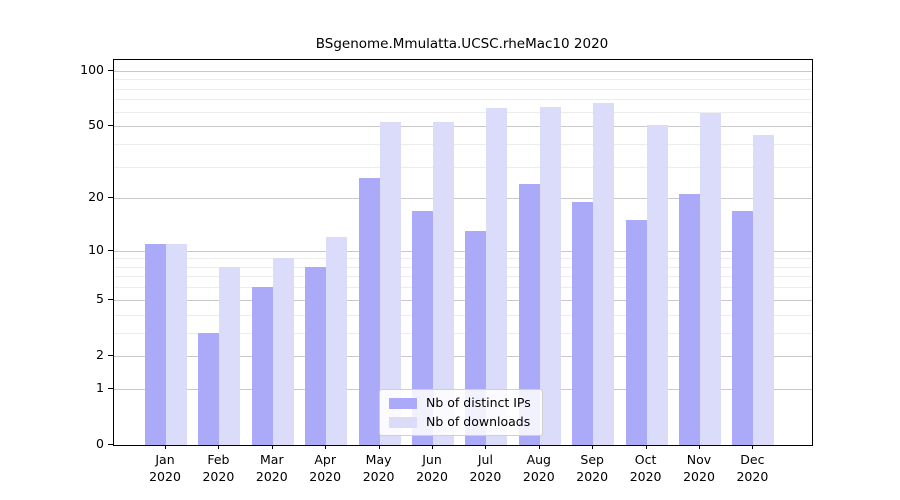  What do you see at coordinates (432, 468) in the screenshot?
I see `x-axis-label-jun: Jun 2020` at bounding box center [432, 468].